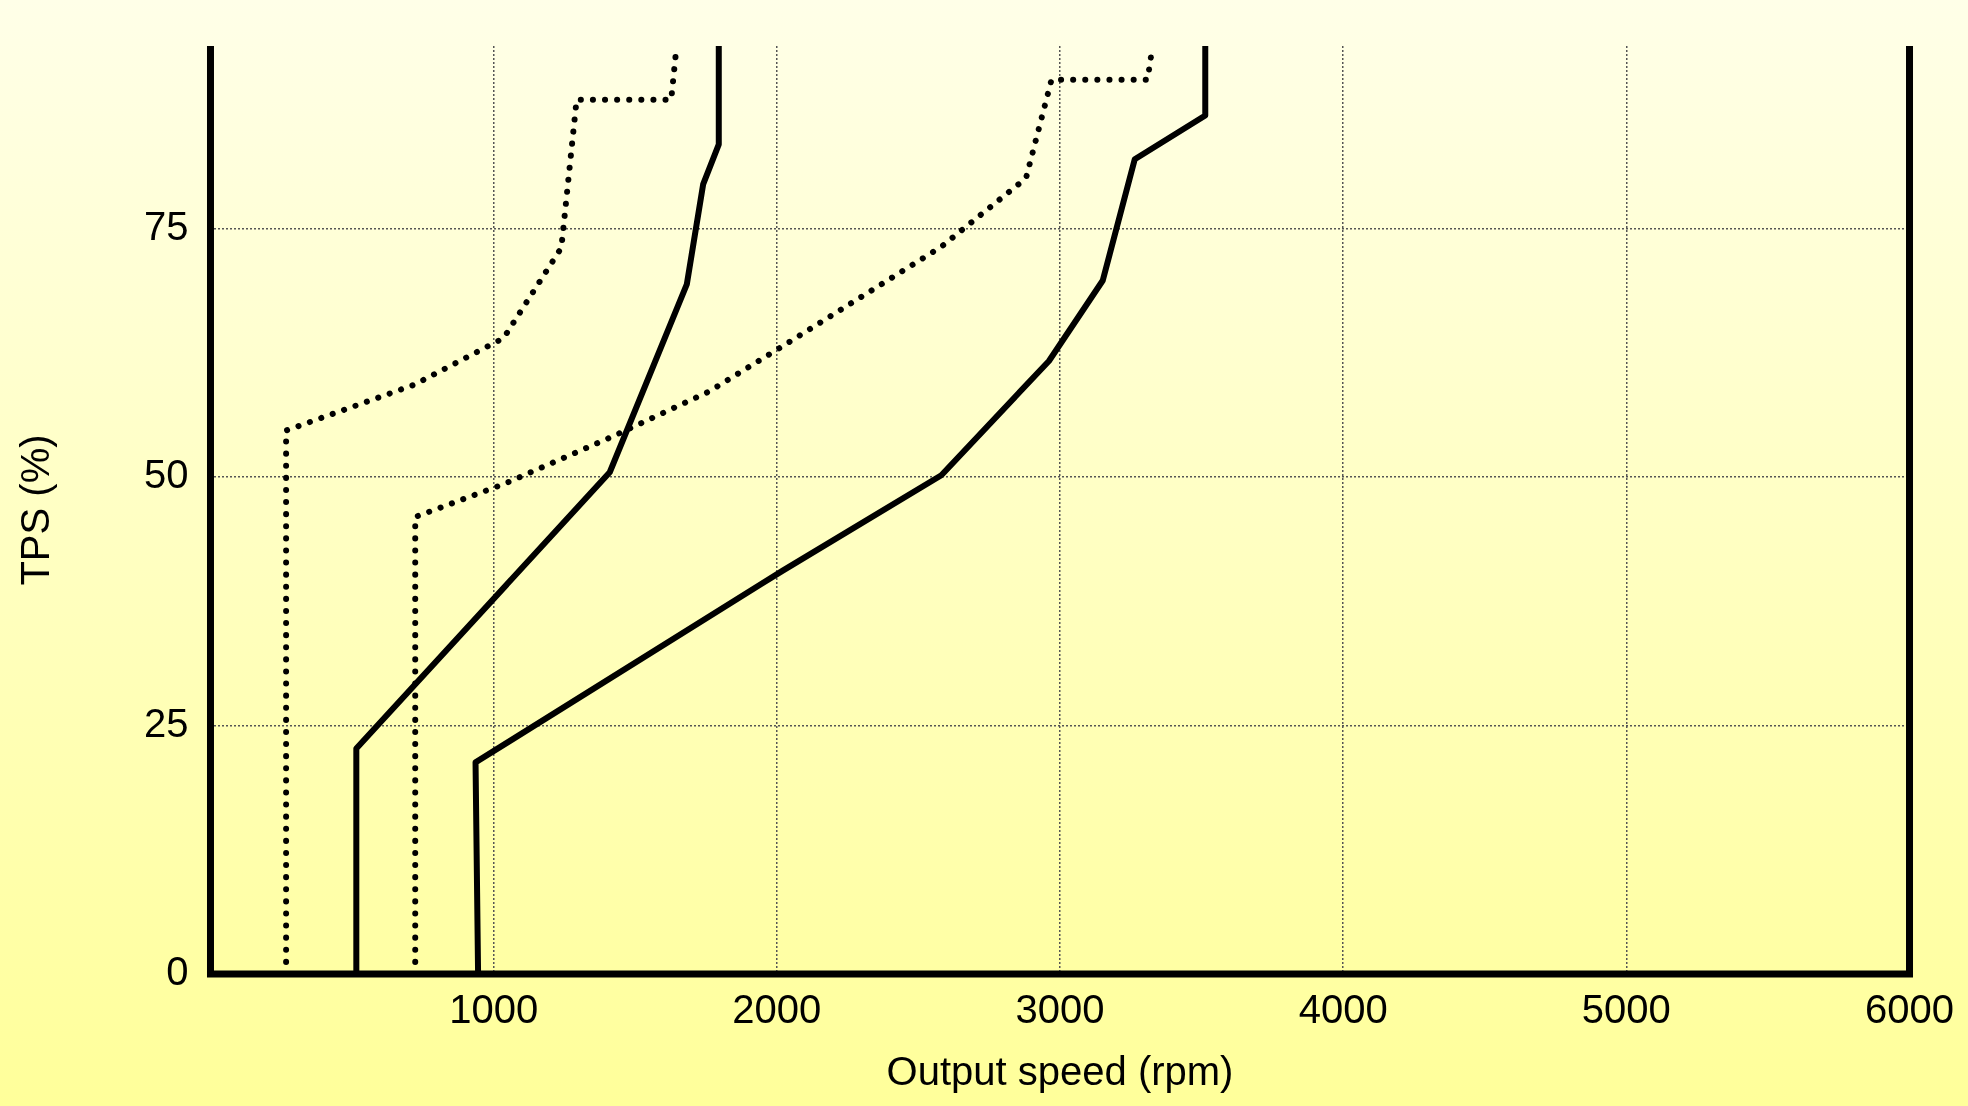 This screenshot has height=1106, width=1968. I want to click on y-tick-label: 75, so click(166, 225).